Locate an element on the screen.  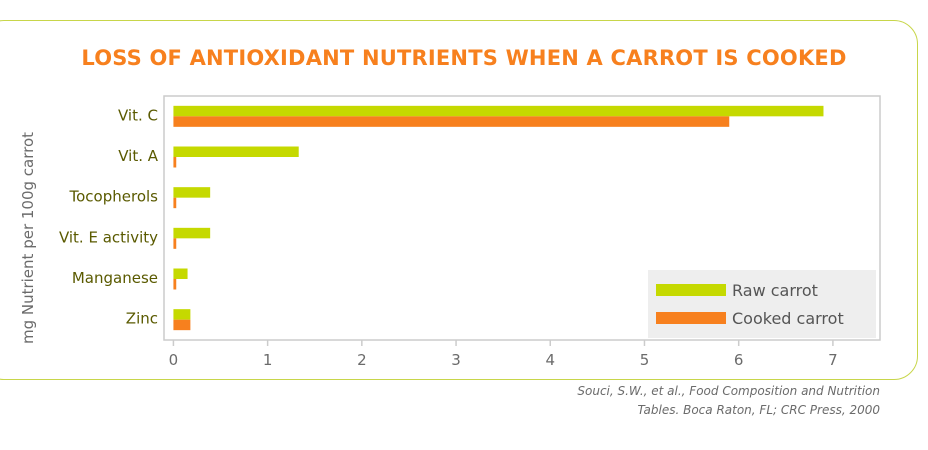
x-tick-label: 6 is located at coordinates (739, 360).